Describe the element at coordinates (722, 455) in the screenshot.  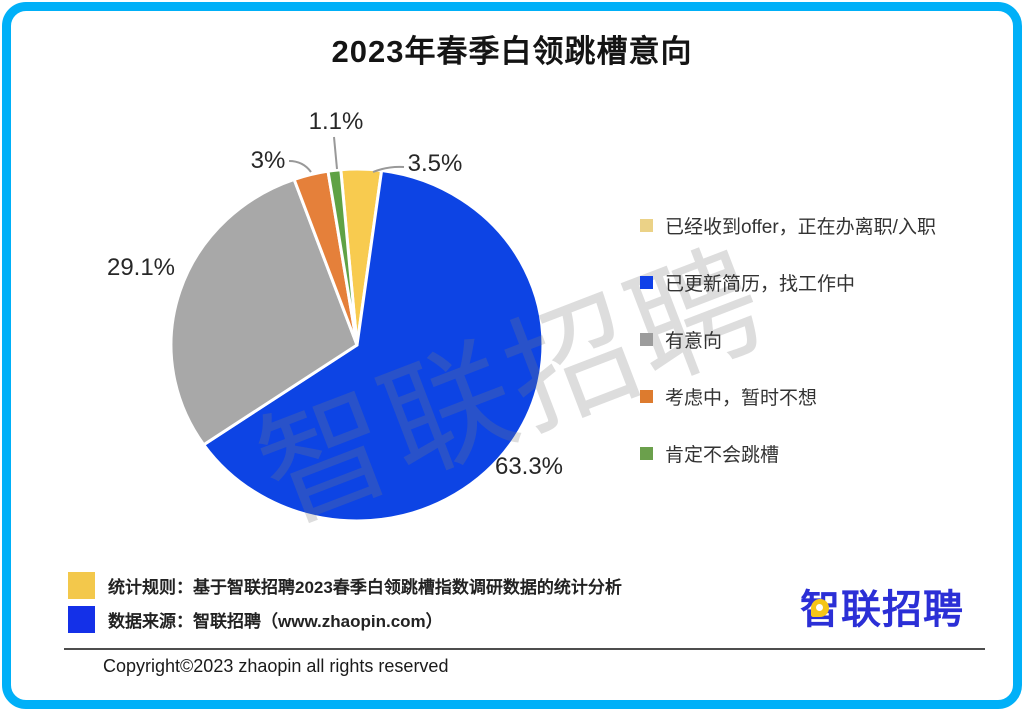
I see `legend-label: 肯定不会跳槽` at that location.